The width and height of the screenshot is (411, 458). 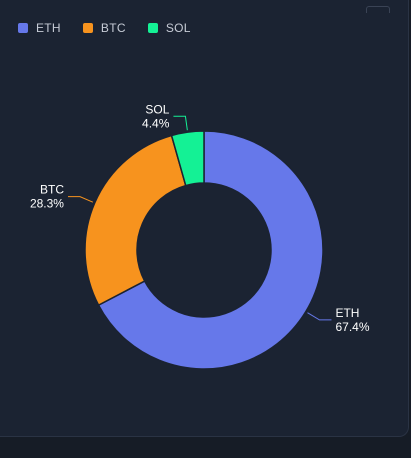 I want to click on legend-label-eth: ETH, so click(x=48, y=28).